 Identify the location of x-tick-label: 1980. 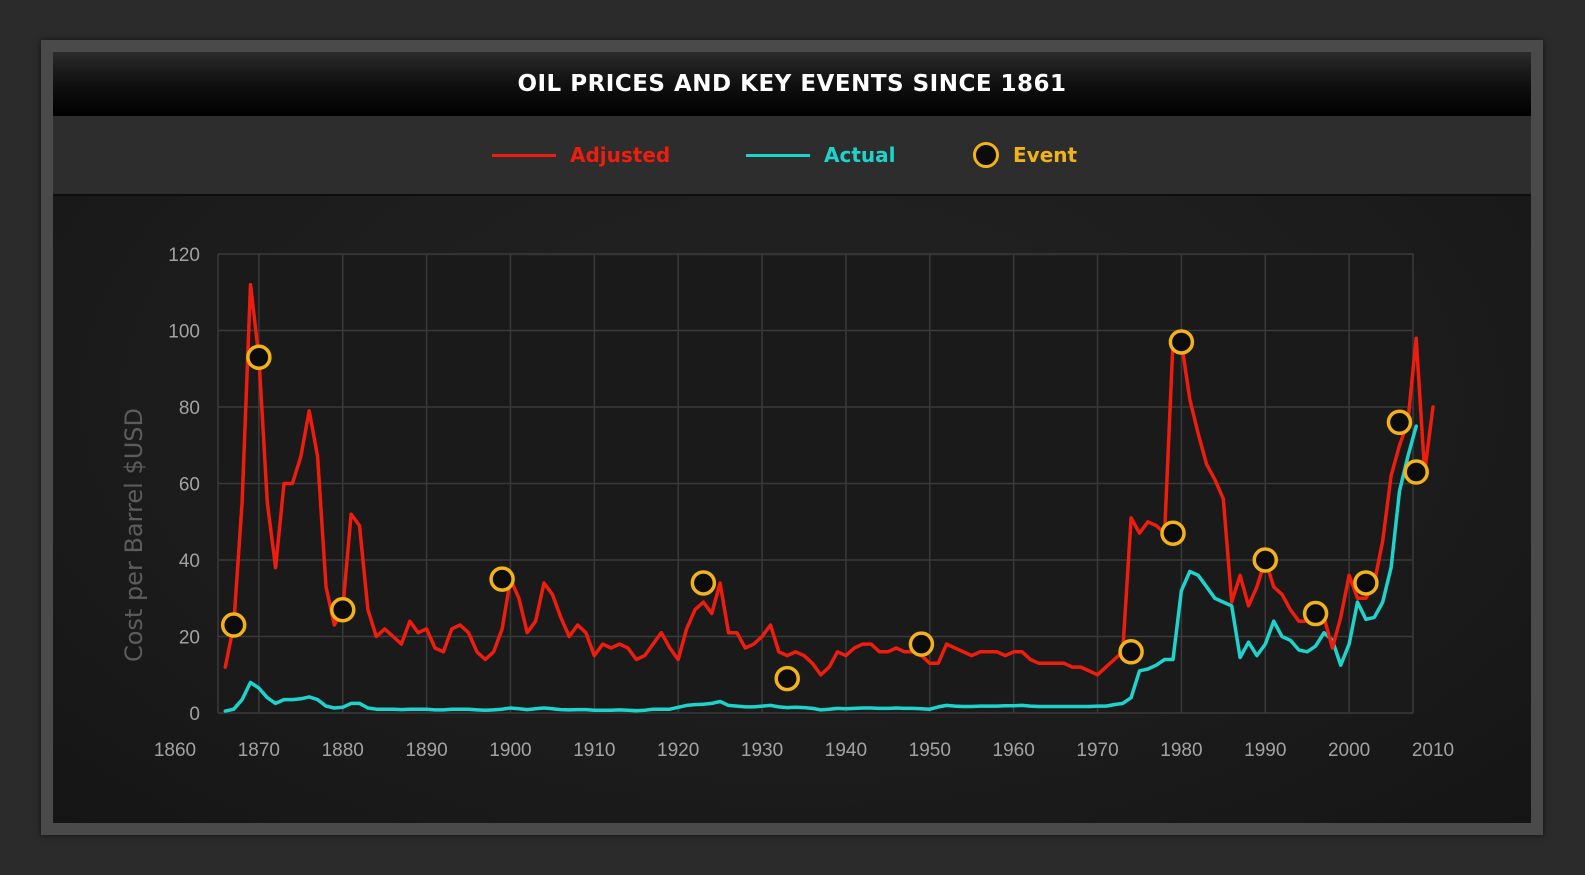
(1181, 750).